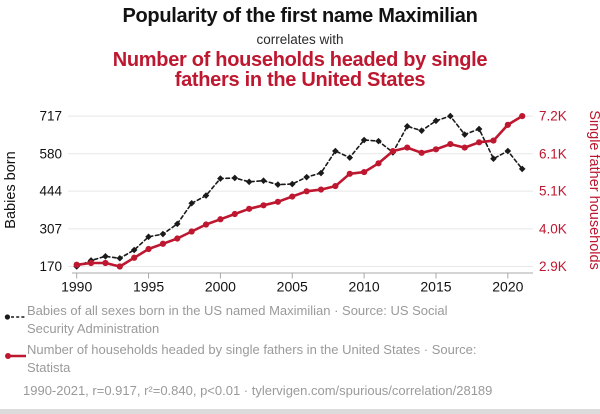 This screenshot has width=600, height=414. Describe the element at coordinates (593, 190) in the screenshot. I see `right-axis-title: Single father households` at that location.